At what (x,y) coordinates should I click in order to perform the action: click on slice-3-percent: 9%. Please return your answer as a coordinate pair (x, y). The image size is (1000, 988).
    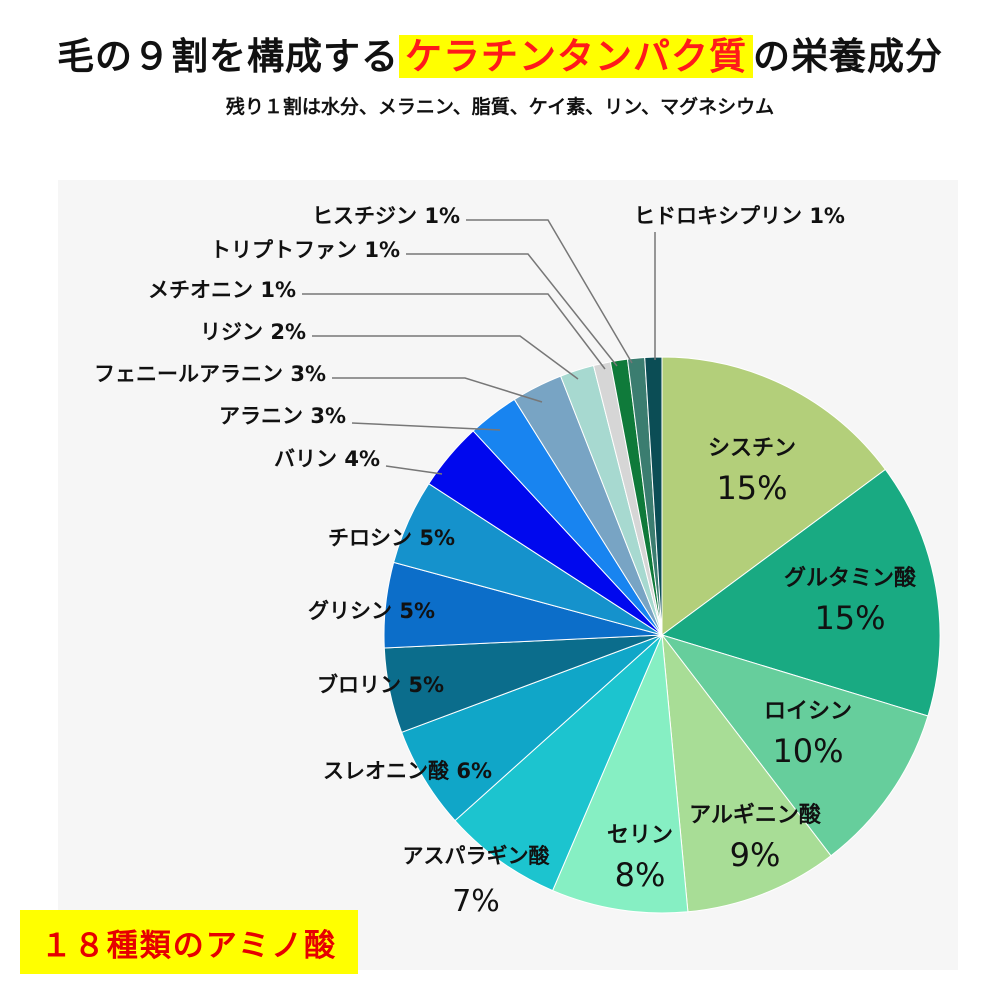
    Looking at the image, I should click on (755, 855).